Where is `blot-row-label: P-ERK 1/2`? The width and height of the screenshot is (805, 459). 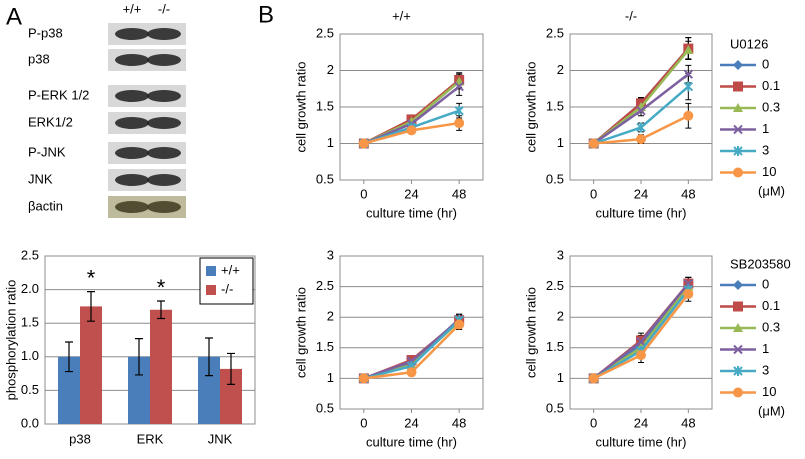 blot-row-label: P-ERK 1/2 is located at coordinates (58, 94).